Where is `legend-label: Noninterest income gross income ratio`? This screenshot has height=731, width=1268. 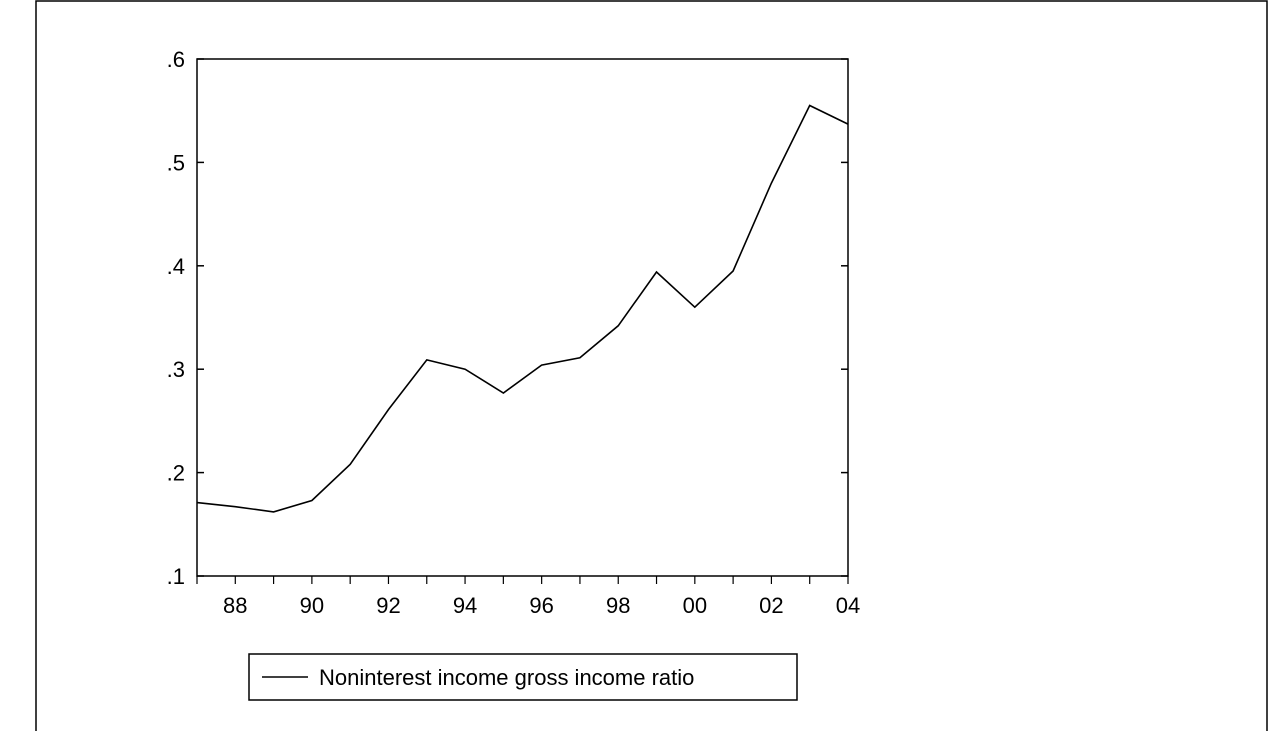
legend-label: Noninterest income gross income ratio is located at coordinates (506, 677).